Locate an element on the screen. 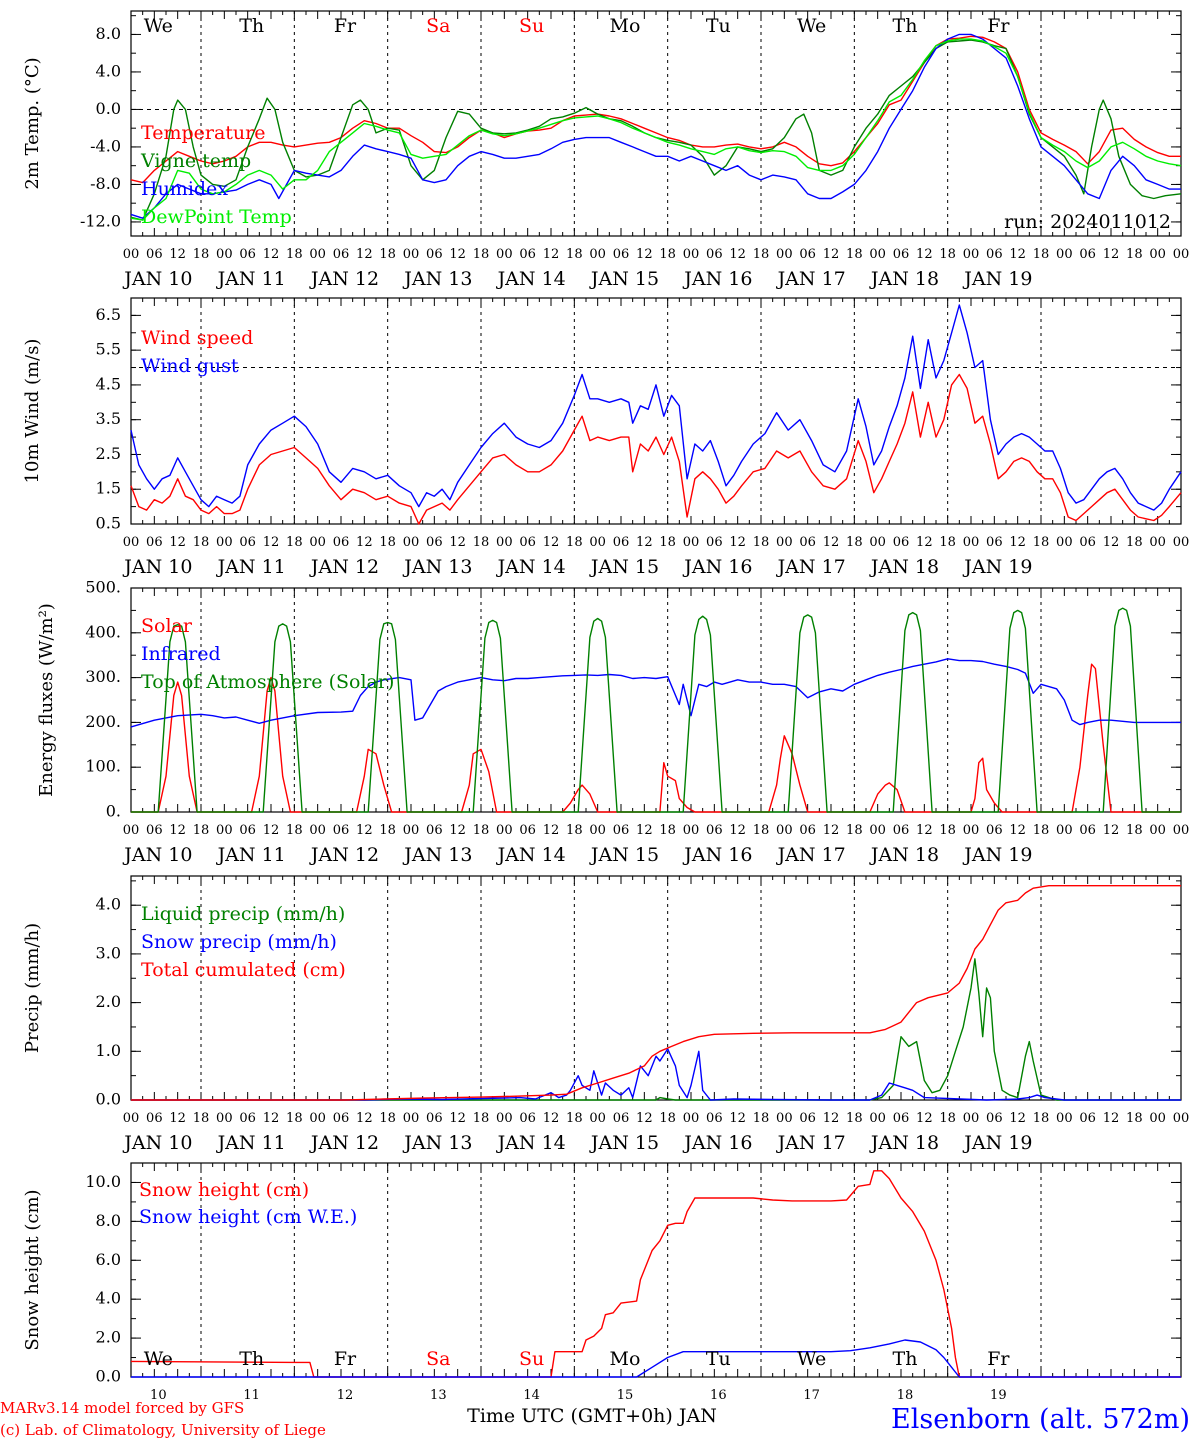  day-number-label: 19 is located at coordinates (998, 1395).